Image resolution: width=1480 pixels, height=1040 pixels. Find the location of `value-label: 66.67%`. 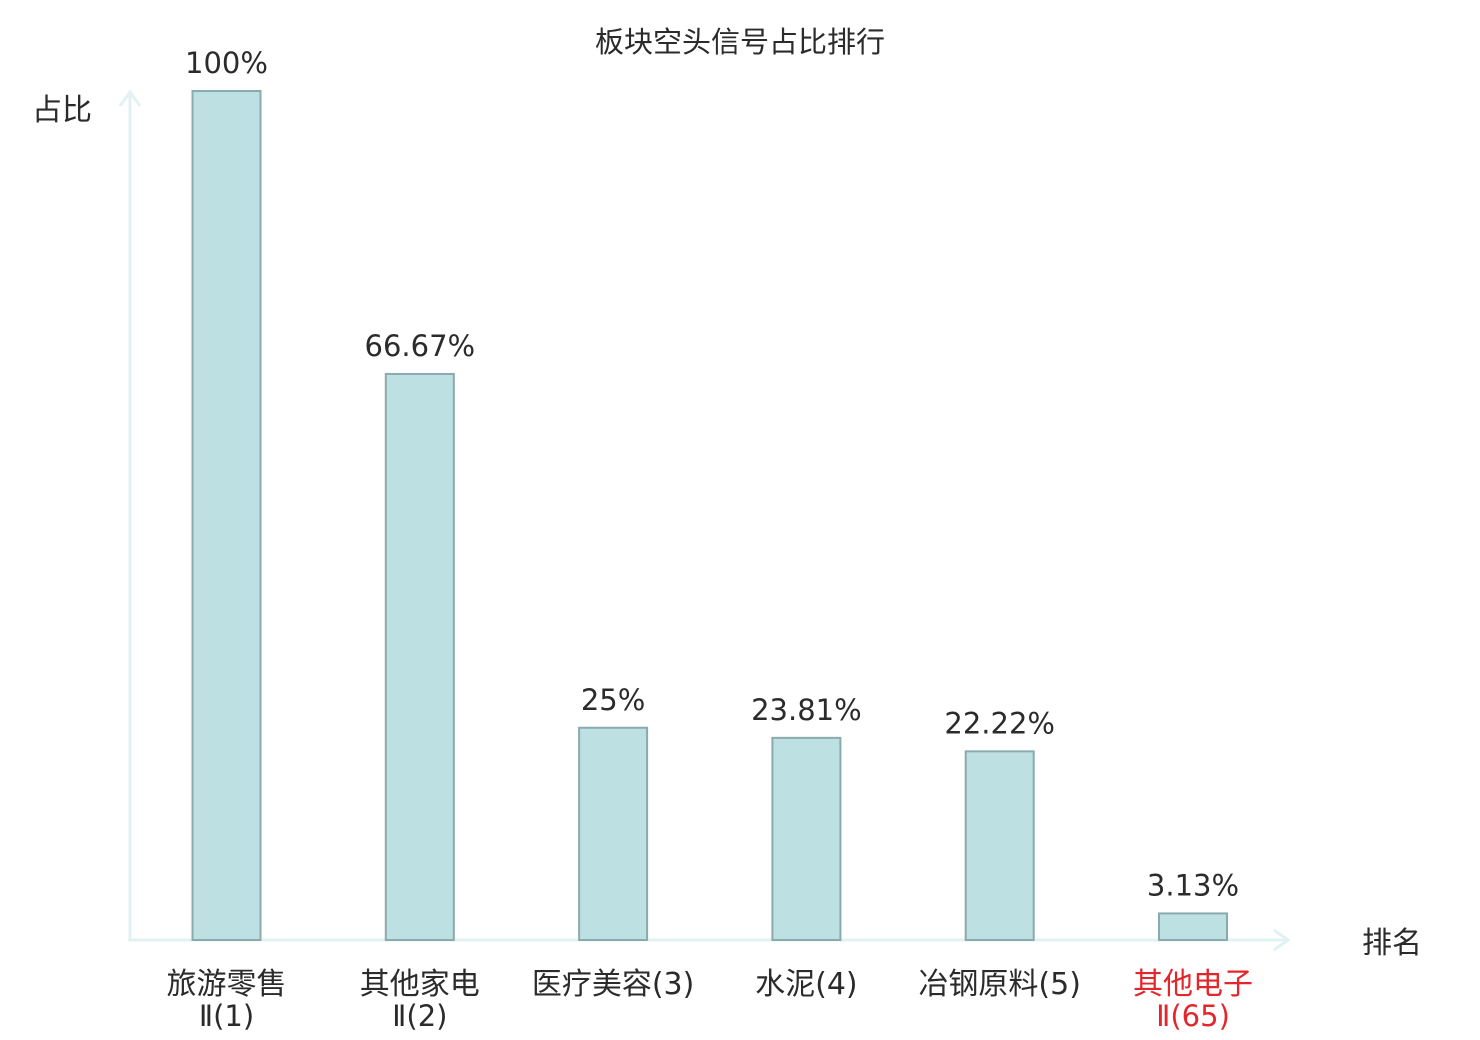

value-label: 66.67% is located at coordinates (420, 346).